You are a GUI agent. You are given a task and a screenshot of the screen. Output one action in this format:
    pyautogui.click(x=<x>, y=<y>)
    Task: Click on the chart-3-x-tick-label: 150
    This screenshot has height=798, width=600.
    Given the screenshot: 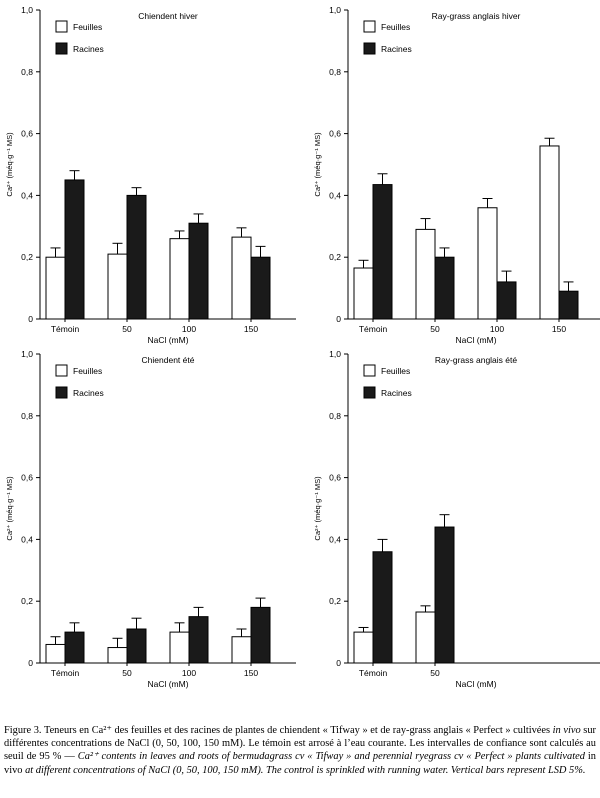 What is the action you would take?
    pyautogui.click(x=251, y=673)
    